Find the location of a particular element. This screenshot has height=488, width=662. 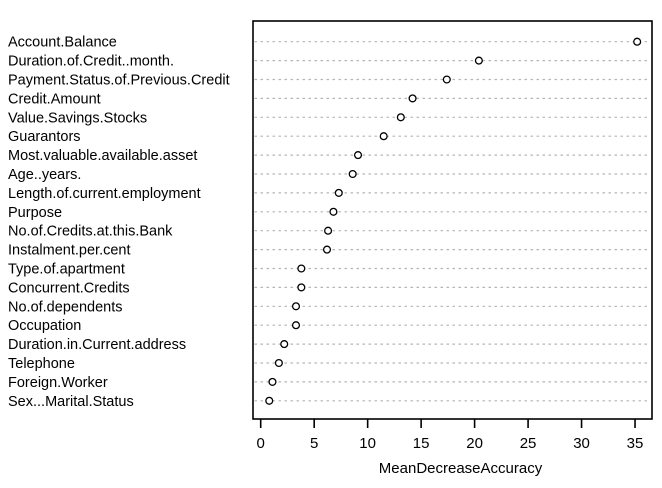

category-label: Credit.Amount is located at coordinates (54, 99).